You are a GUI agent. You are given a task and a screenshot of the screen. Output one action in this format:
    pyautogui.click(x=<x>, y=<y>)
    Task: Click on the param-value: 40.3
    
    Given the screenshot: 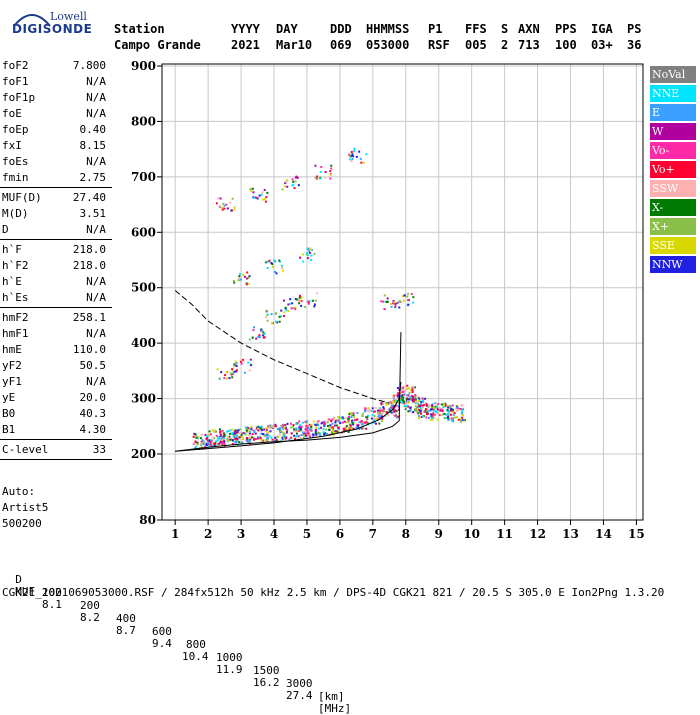 What is the action you would take?
    pyautogui.click(x=93, y=413)
    